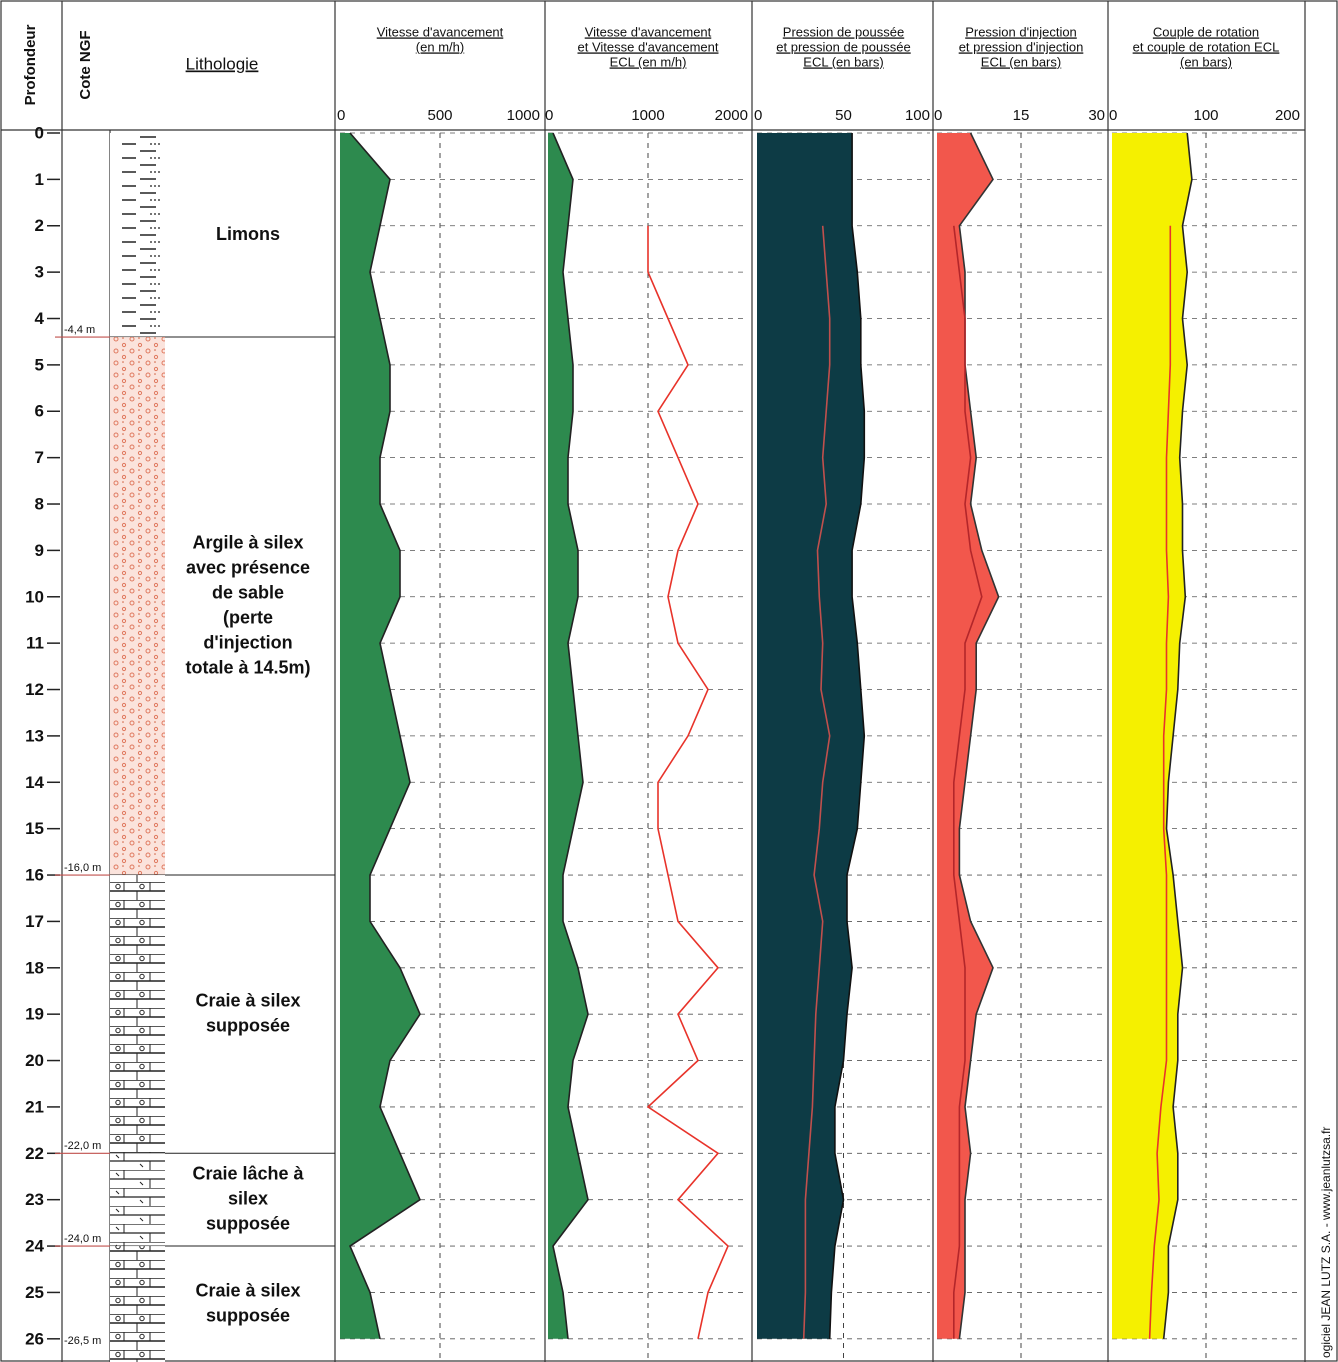  I want to click on depth-label: 18, so click(34, 967).